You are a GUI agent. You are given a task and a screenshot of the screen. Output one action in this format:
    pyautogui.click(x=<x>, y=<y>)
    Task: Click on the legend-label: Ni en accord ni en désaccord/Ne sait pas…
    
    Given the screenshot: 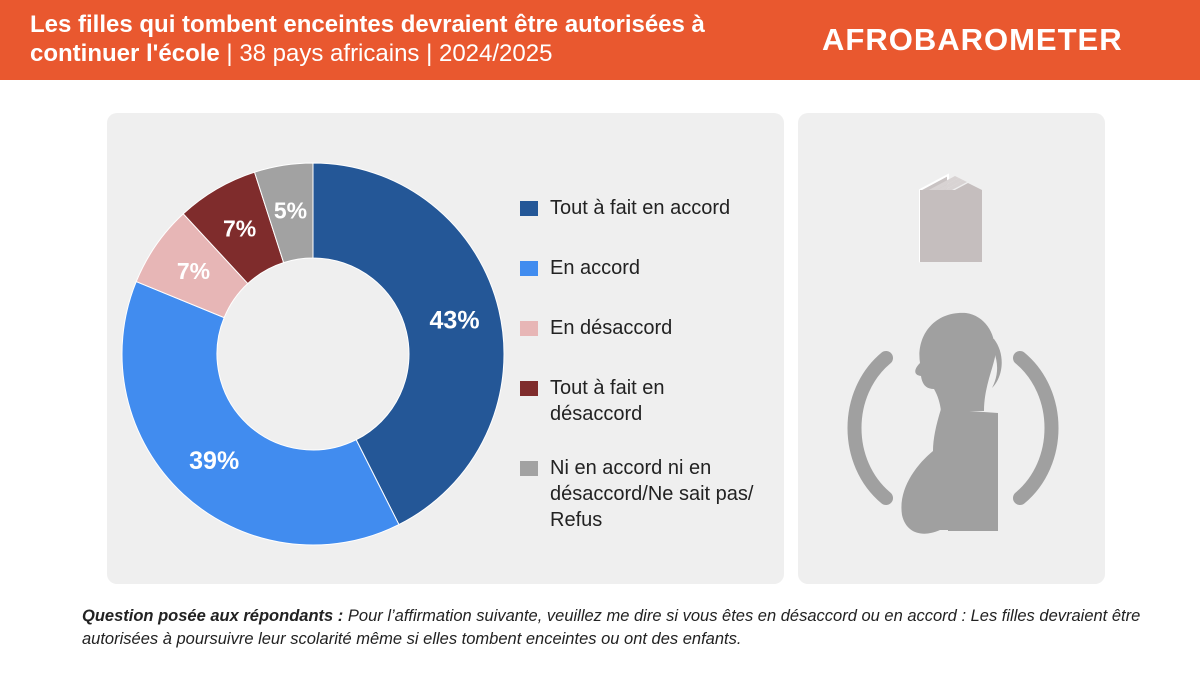 What is the action you would take?
    pyautogui.click(x=652, y=494)
    